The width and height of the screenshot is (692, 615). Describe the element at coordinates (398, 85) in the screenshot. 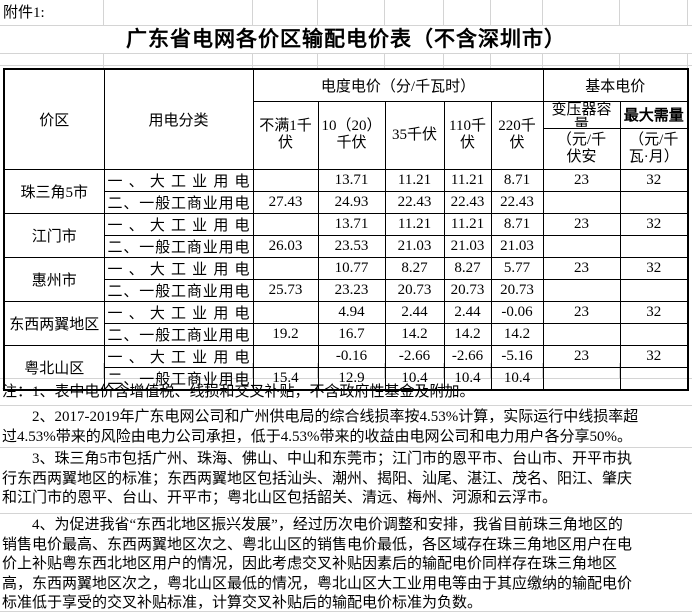

I see `header-energy-price-group: 电度电价（分/千瓦时）` at that location.